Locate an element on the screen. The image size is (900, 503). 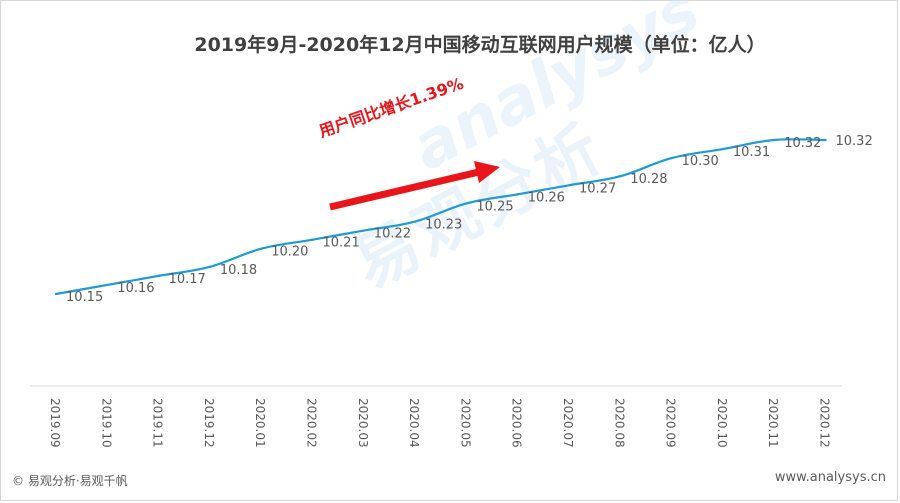
data-label: 10.15 is located at coordinates (84, 297).